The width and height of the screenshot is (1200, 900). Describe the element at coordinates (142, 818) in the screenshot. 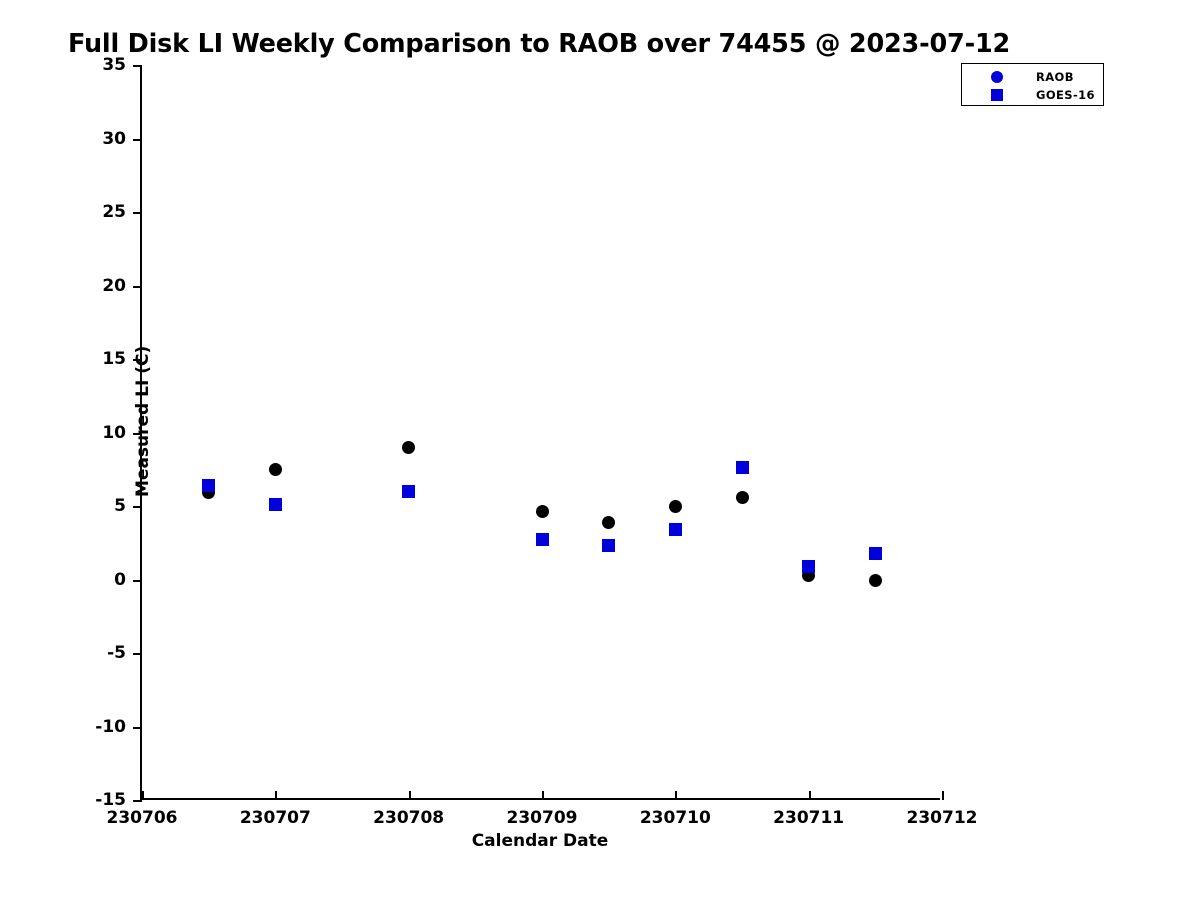

I see `x-axis-tick-label: 230706` at that location.